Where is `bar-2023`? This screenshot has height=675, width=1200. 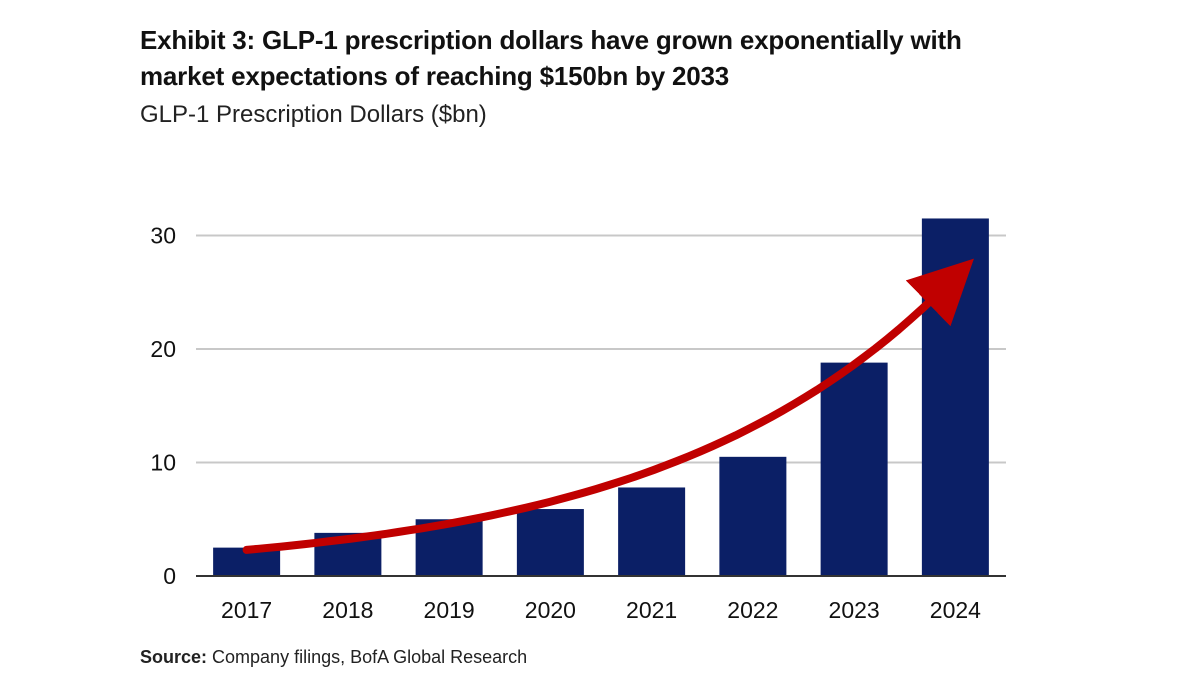
bar-2023 is located at coordinates (854, 469).